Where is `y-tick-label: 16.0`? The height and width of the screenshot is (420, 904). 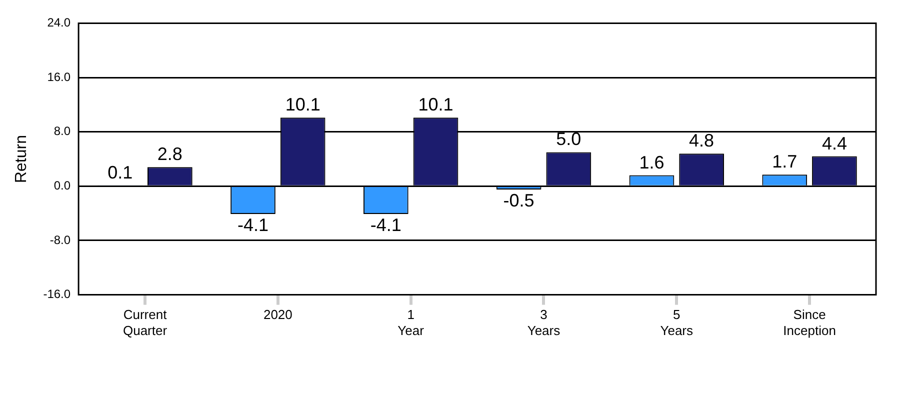 y-tick-label: 16.0 is located at coordinates (59, 77).